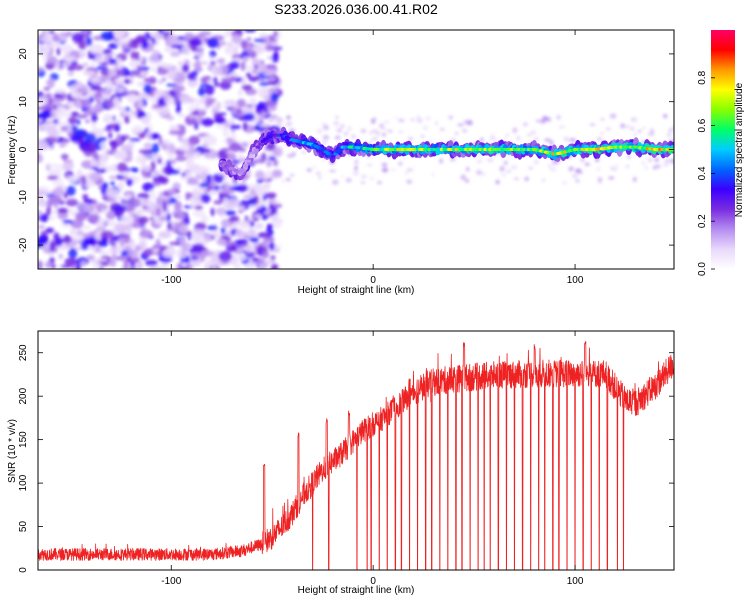 The image size is (750, 600). What do you see at coordinates (23, 149) in the screenshot?
I see `spectrogram-y-tick-label: 0` at bounding box center [23, 149].